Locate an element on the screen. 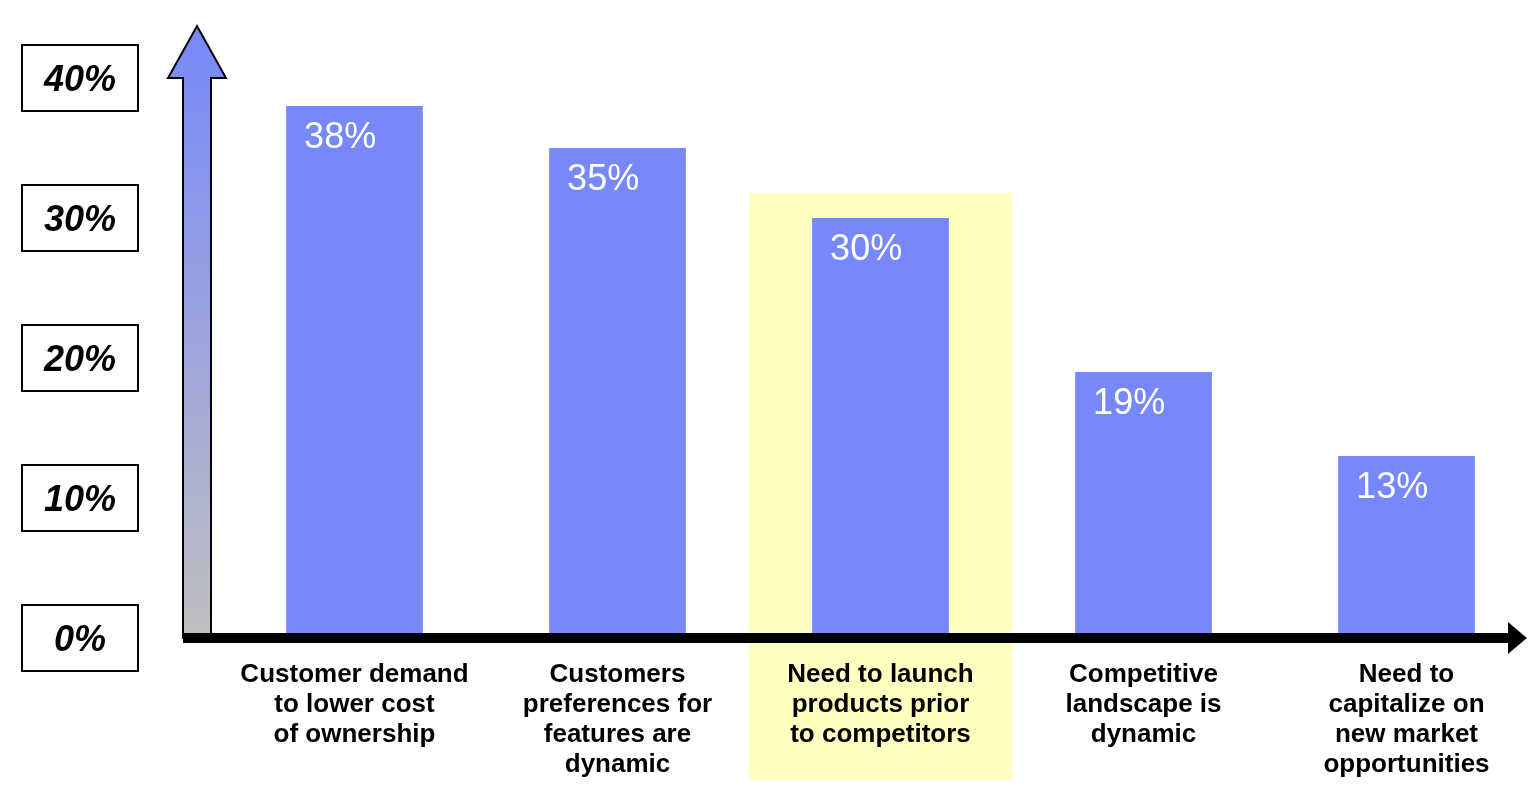 This screenshot has width=1540, height=790. data-label: 38% is located at coordinates (340, 135).